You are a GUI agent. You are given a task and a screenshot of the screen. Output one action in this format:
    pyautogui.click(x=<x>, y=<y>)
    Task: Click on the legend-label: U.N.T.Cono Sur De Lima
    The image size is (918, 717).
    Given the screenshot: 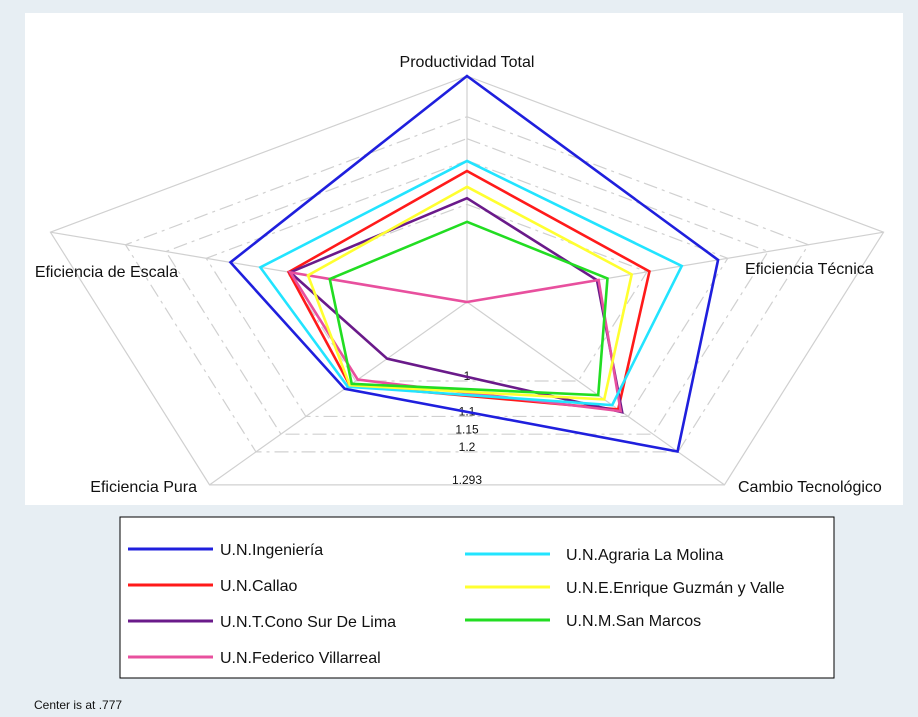 What is the action you would take?
    pyautogui.click(x=308, y=622)
    